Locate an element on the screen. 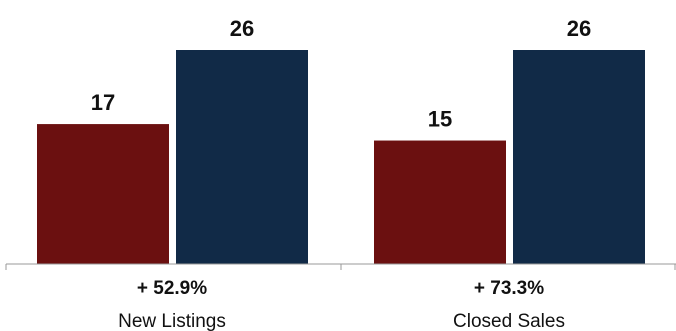 Image resolution: width=676 pixels, height=331 pixels. category-label-closed-sales: Closed Sales is located at coordinates (509, 321).